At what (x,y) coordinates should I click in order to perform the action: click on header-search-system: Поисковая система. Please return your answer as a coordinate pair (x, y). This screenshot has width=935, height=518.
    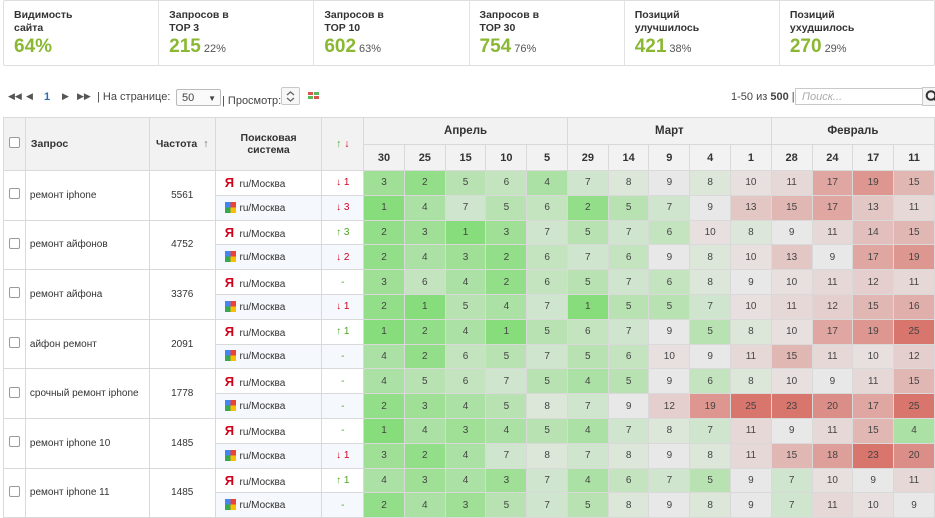
    Looking at the image, I should click on (268, 144).